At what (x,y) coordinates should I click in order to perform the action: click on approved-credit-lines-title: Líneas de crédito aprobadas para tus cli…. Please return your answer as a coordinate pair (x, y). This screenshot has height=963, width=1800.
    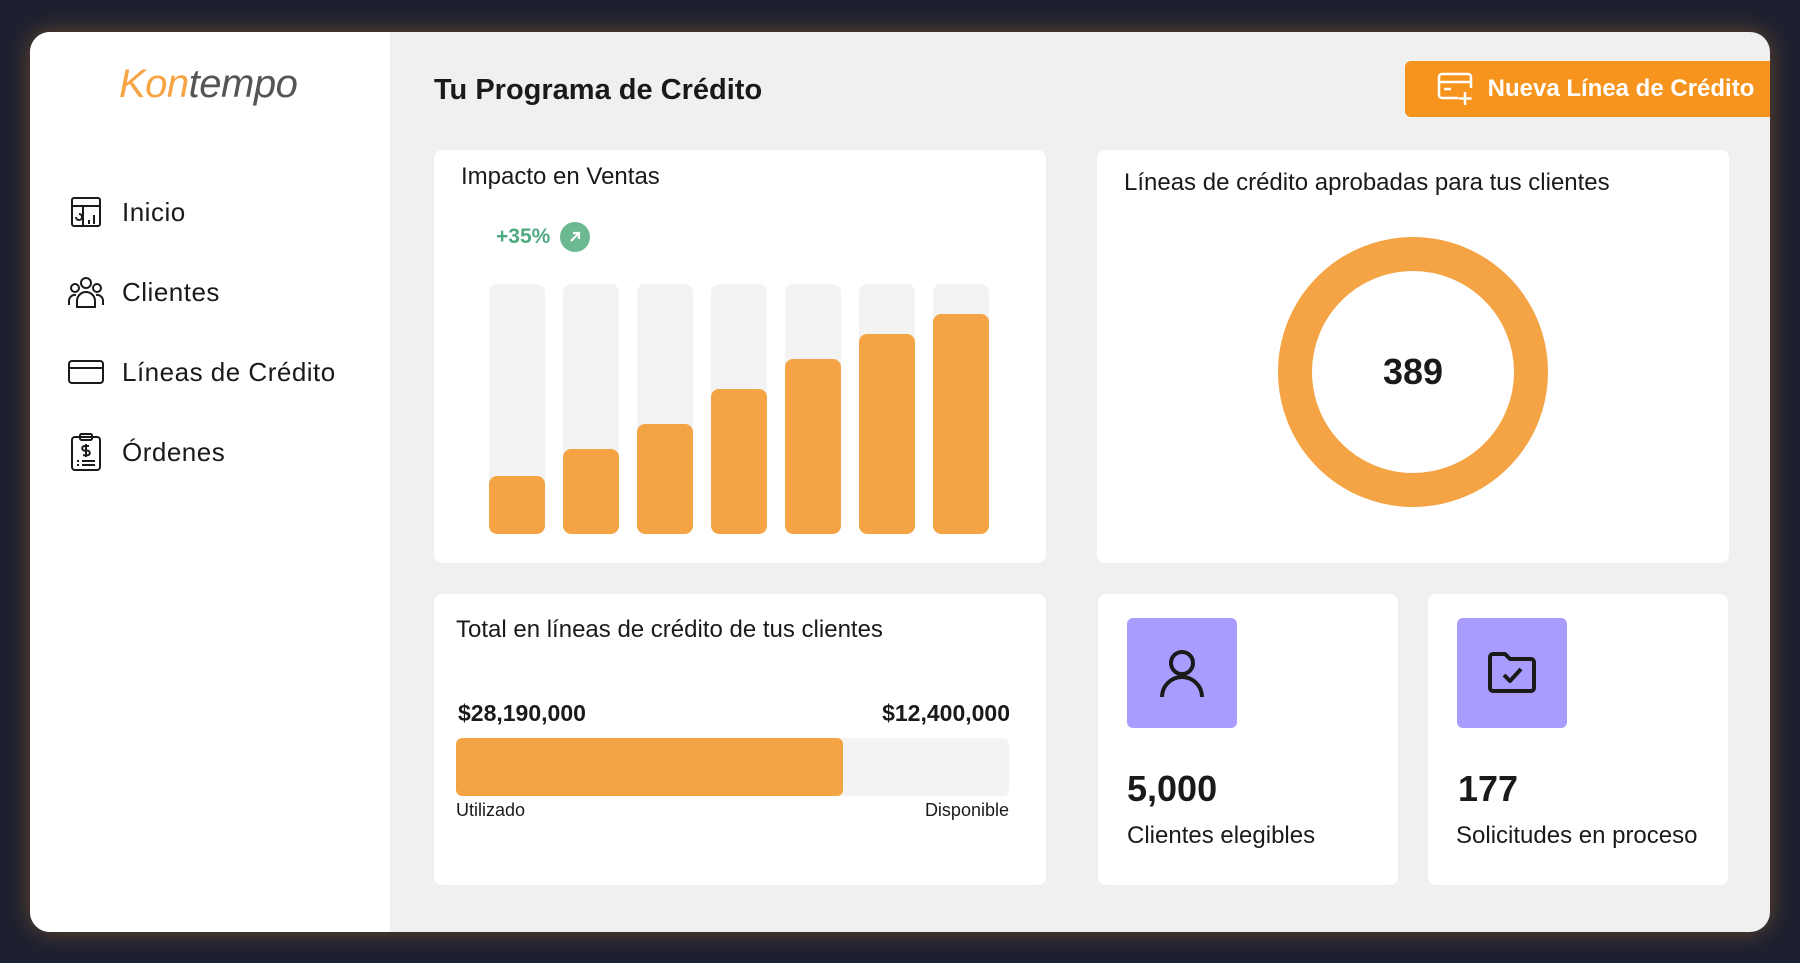
    Looking at the image, I should click on (1367, 182).